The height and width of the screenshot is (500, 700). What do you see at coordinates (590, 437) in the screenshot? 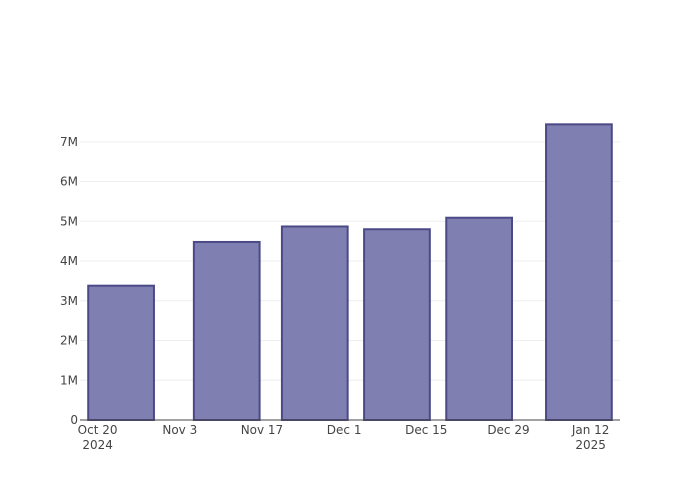
I see `x-tick-label: Jan 12 2025` at bounding box center [590, 437].